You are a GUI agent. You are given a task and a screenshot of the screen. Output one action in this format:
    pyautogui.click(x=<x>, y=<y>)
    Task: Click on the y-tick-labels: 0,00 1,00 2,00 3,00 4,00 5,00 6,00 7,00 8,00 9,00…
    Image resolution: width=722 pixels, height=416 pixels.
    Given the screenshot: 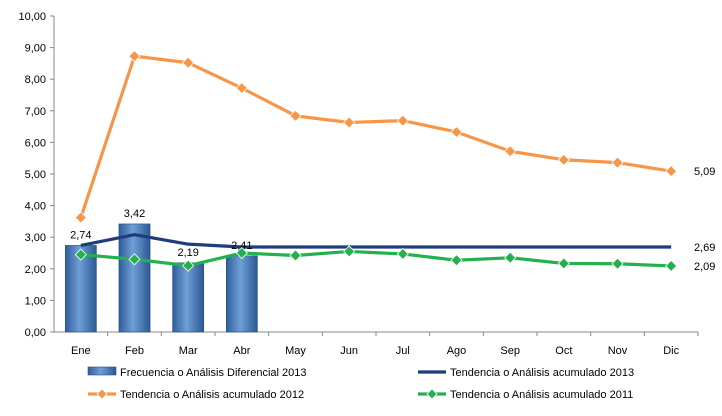 What is the action you would take?
    pyautogui.click(x=36, y=175)
    